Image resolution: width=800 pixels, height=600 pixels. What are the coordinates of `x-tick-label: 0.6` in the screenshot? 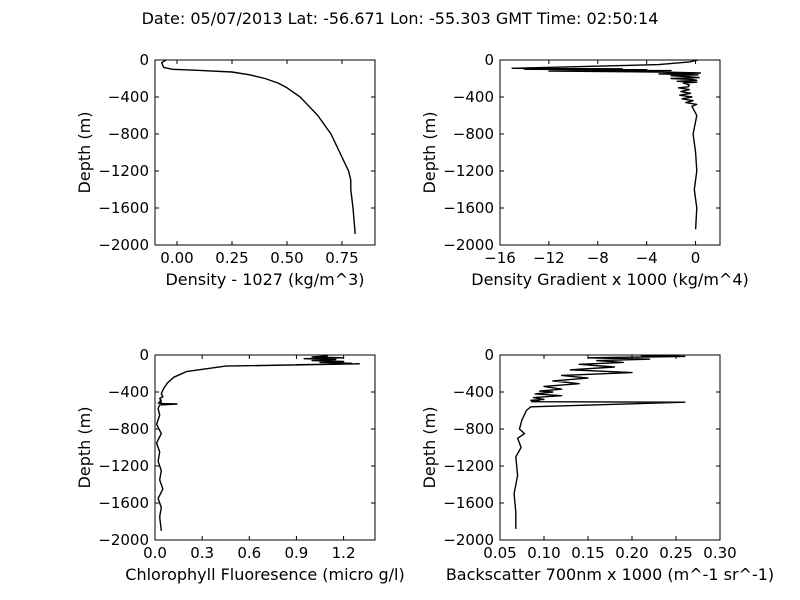 It's located at (249, 553).